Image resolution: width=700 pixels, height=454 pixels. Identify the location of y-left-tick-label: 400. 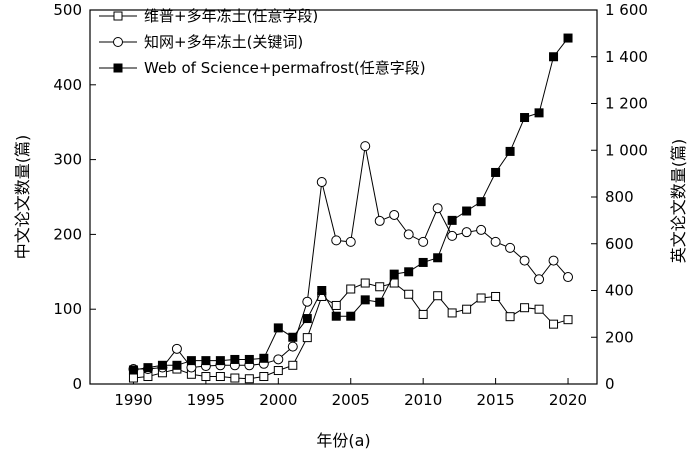
(67, 85).